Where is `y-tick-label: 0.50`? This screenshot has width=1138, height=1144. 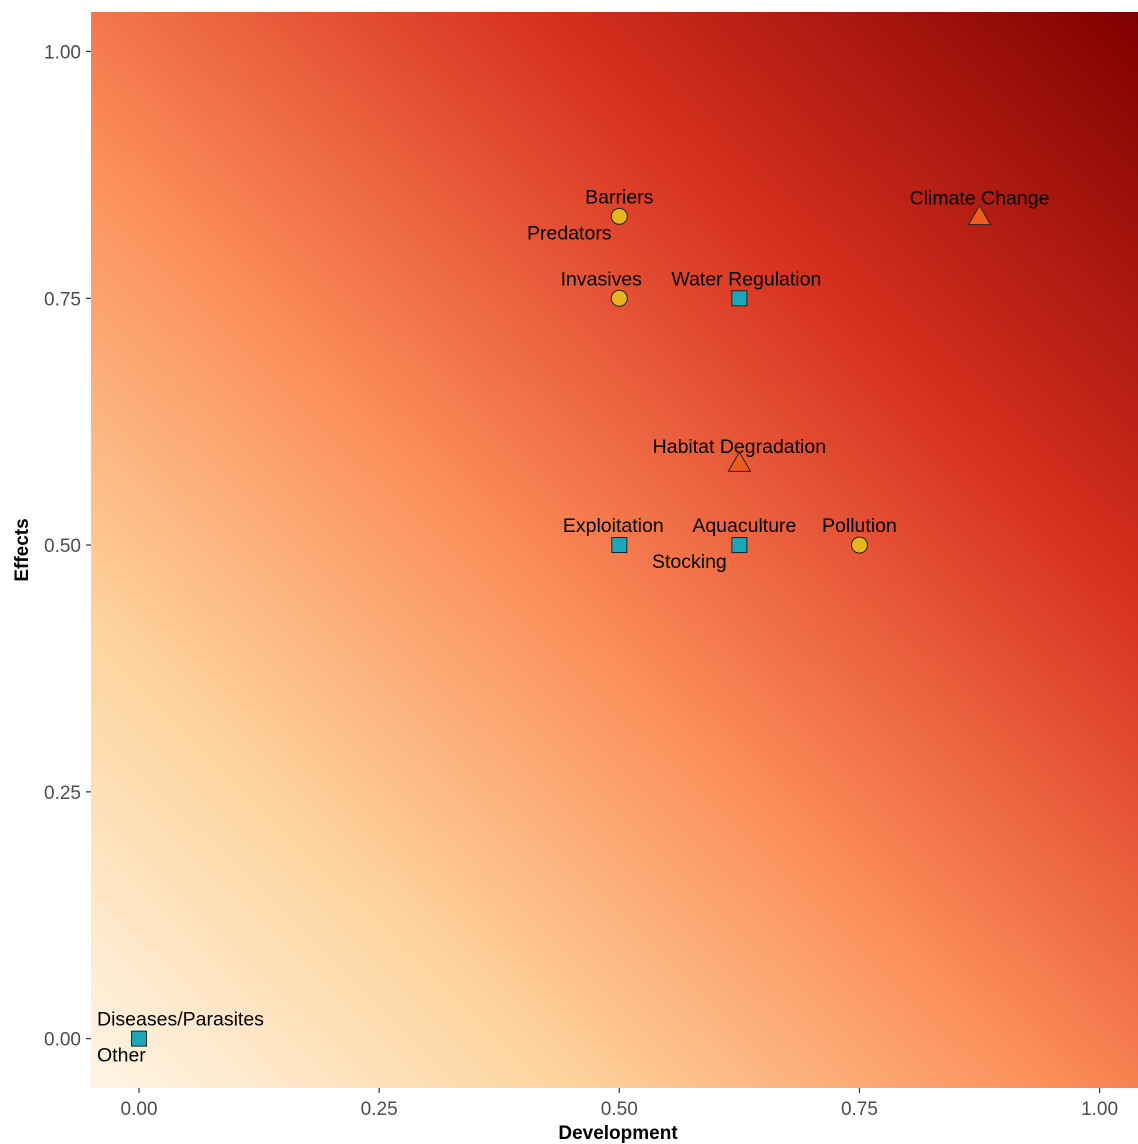 y-tick-label: 0.50 is located at coordinates (62, 546).